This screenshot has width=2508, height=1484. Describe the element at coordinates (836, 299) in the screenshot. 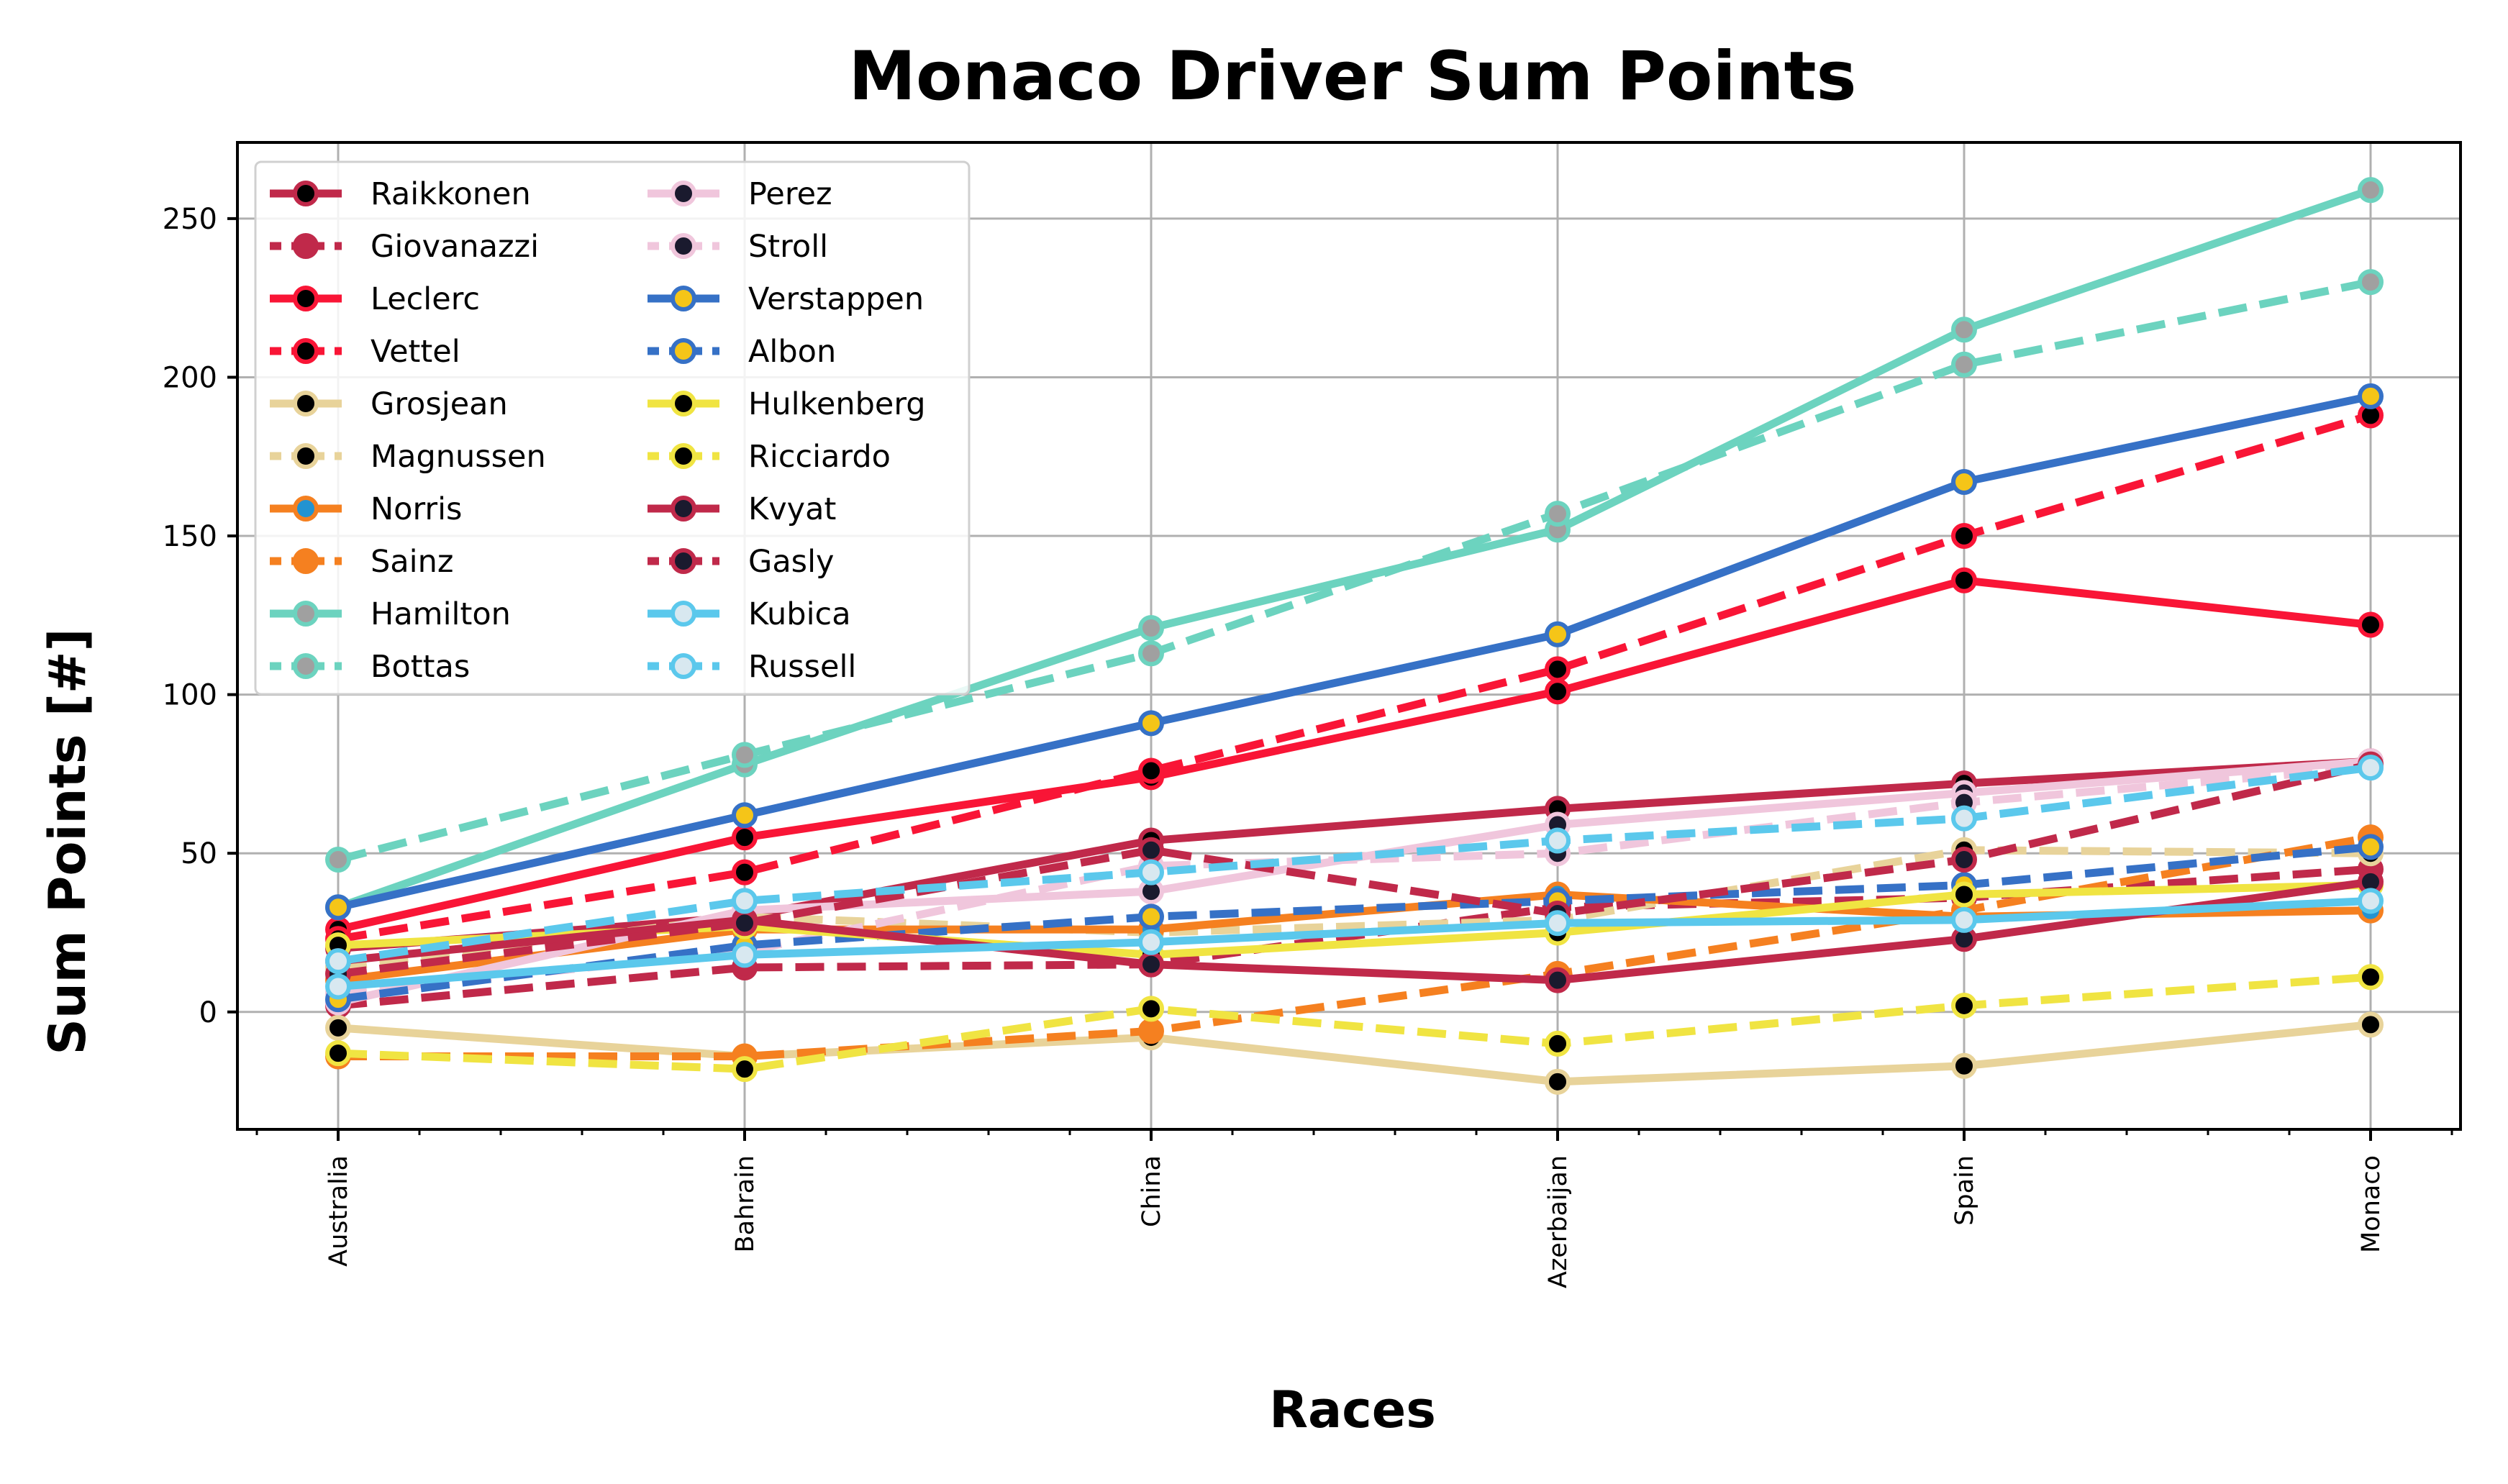

I see `legend-label: Verstappen` at that location.